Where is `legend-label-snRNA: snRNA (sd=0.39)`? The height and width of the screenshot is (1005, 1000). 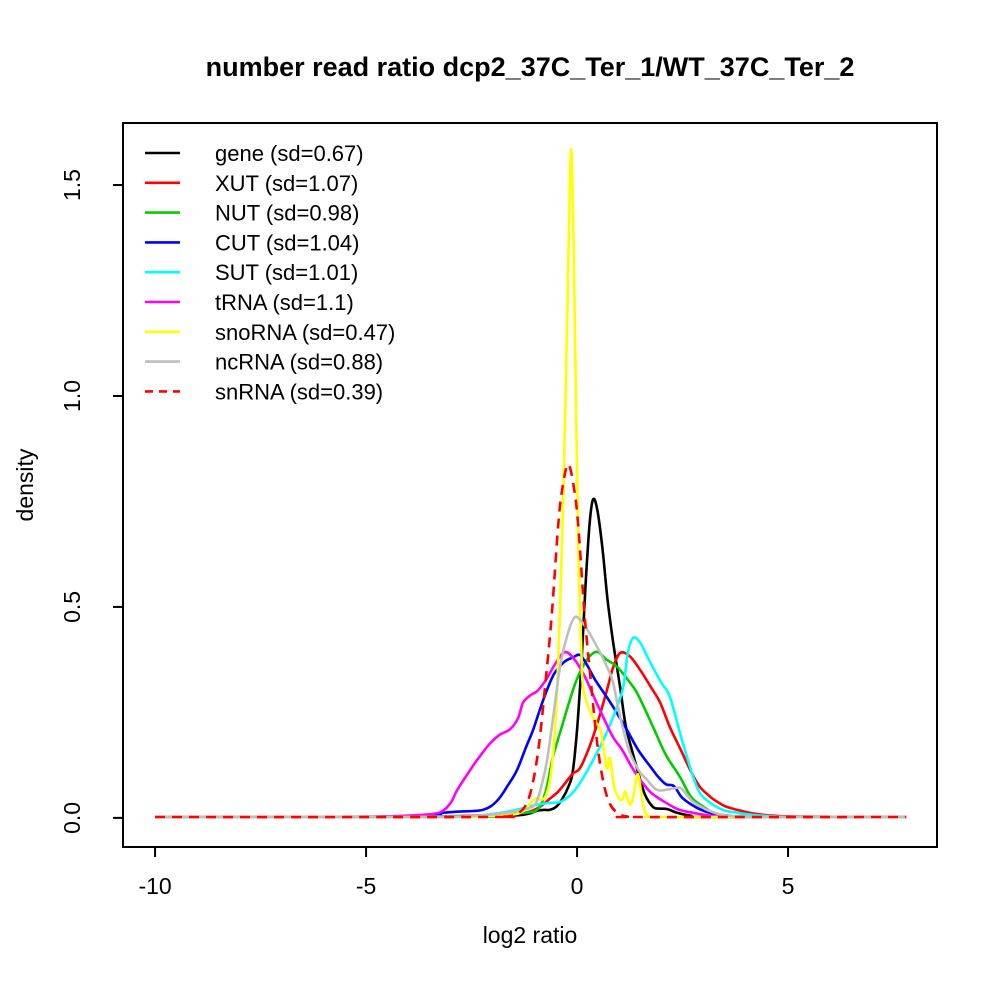 legend-label-snRNA: snRNA (sd=0.39) is located at coordinates (299, 391).